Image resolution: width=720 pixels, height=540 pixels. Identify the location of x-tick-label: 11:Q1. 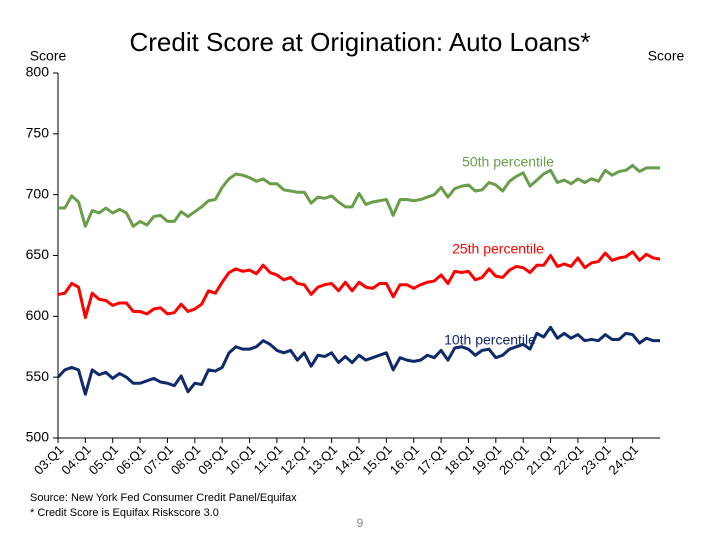
(267, 459).